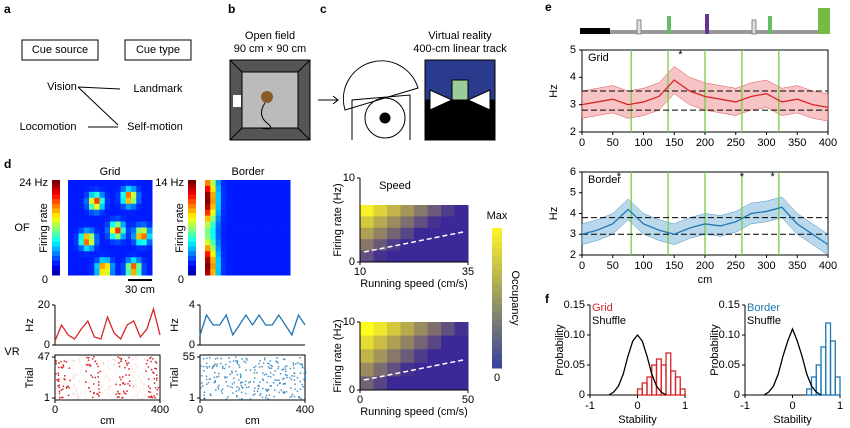 Image resolution: width=850 pixels, height=428 pixels. Describe the element at coordinates (674, 143) in the screenshot. I see `x-tick-label: 150` at that location.